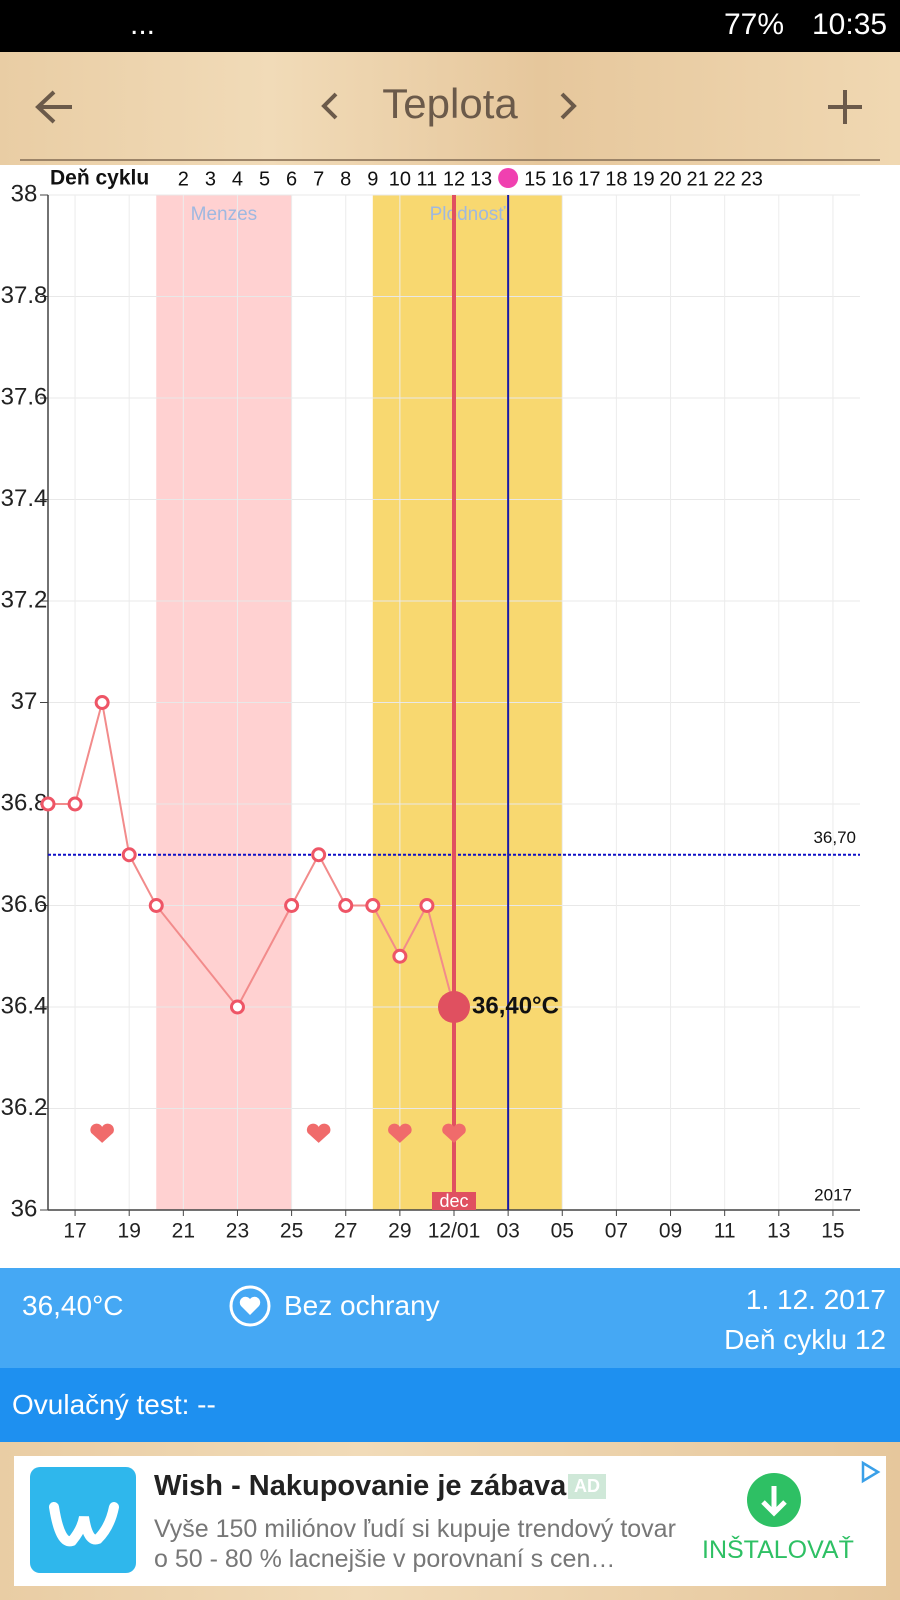 This screenshot has width=900, height=1600. I want to click on cycle-day: 21, so click(697, 179).